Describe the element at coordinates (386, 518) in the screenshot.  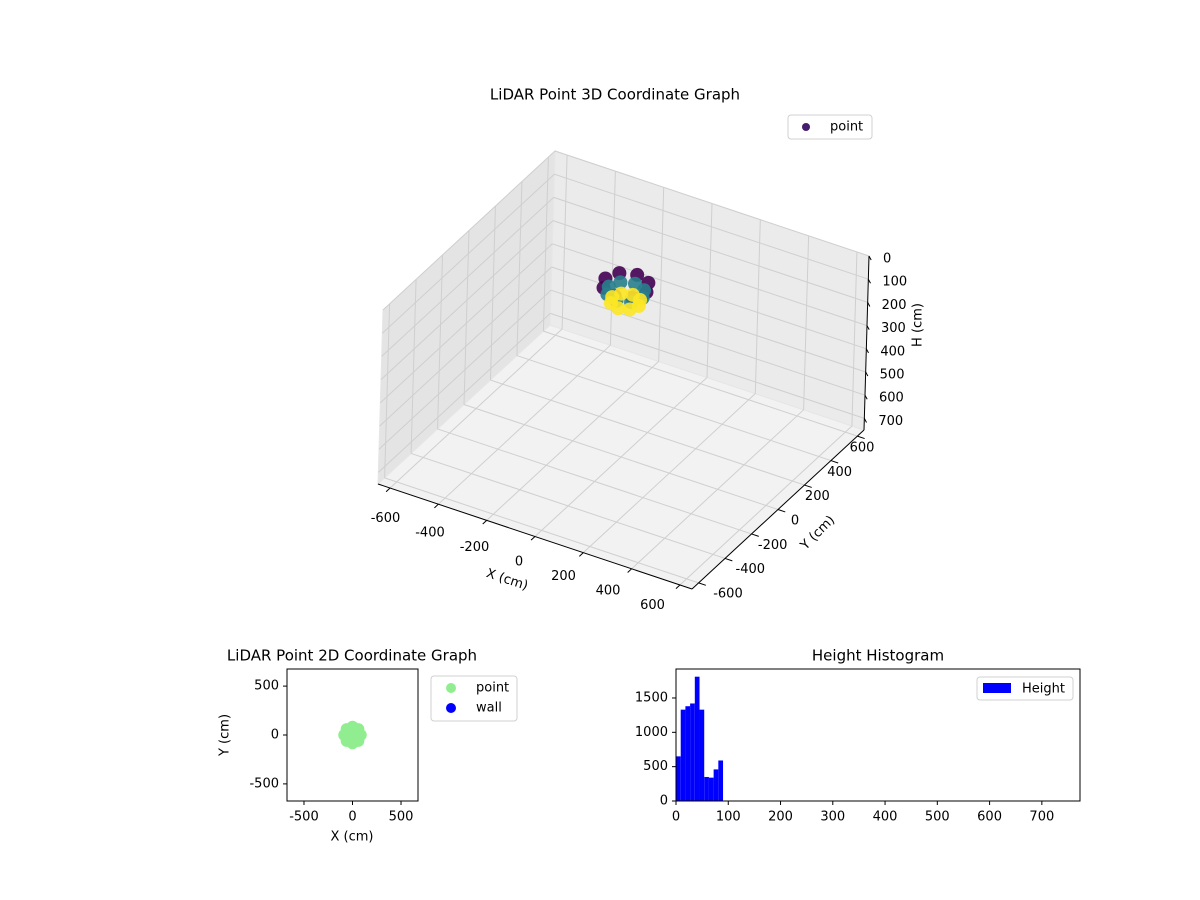
I see `x-tick-label: -600` at that location.